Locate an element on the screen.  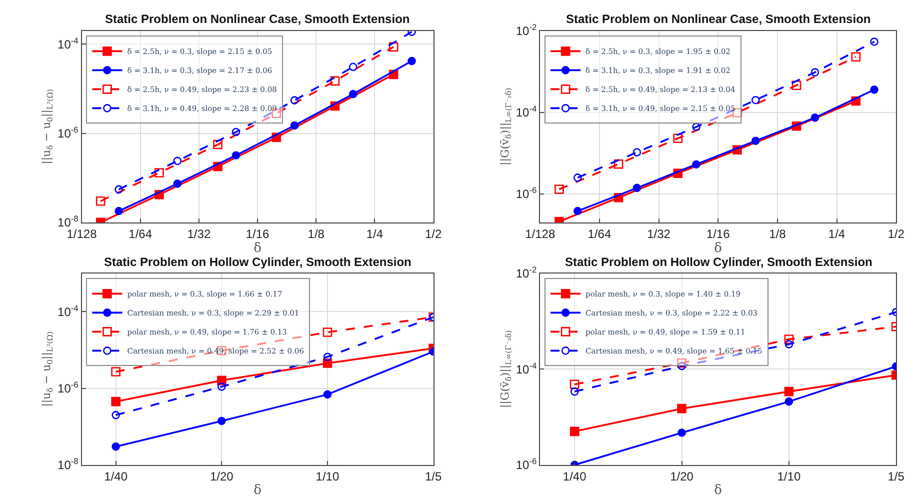
y-tick-label: 10$^{-8}$ is located at coordinates (68, 464).